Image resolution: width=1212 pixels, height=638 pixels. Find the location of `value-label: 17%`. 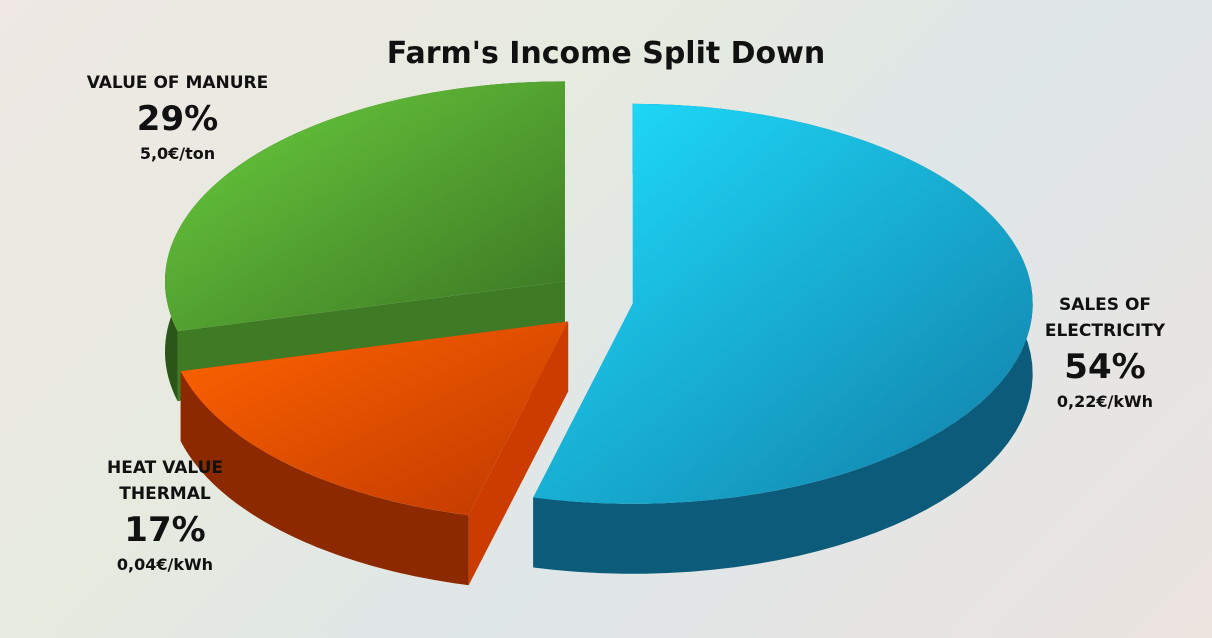

value-label: 17% is located at coordinates (165, 530).